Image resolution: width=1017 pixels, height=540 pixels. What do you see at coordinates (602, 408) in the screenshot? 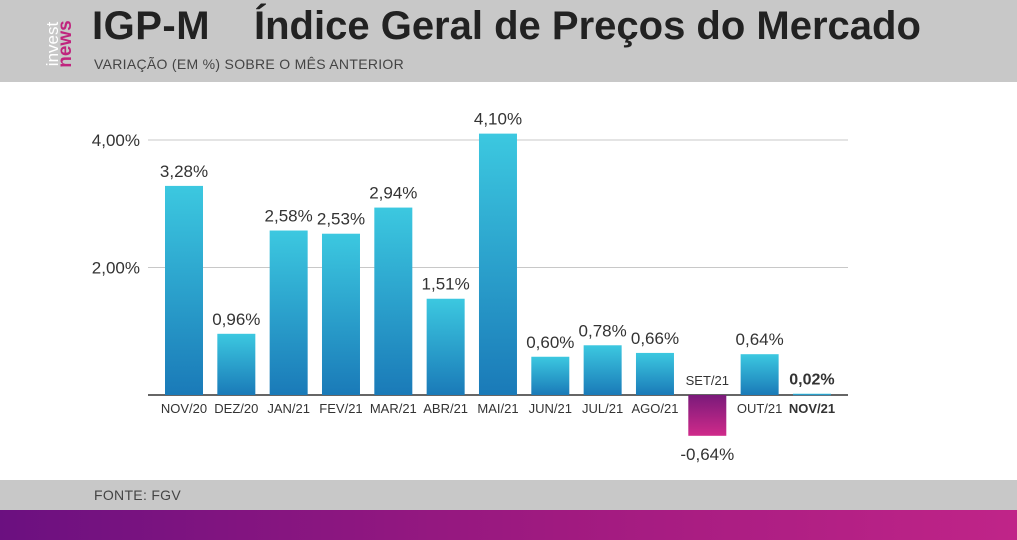
I see `category-label: JUL/21` at bounding box center [602, 408].